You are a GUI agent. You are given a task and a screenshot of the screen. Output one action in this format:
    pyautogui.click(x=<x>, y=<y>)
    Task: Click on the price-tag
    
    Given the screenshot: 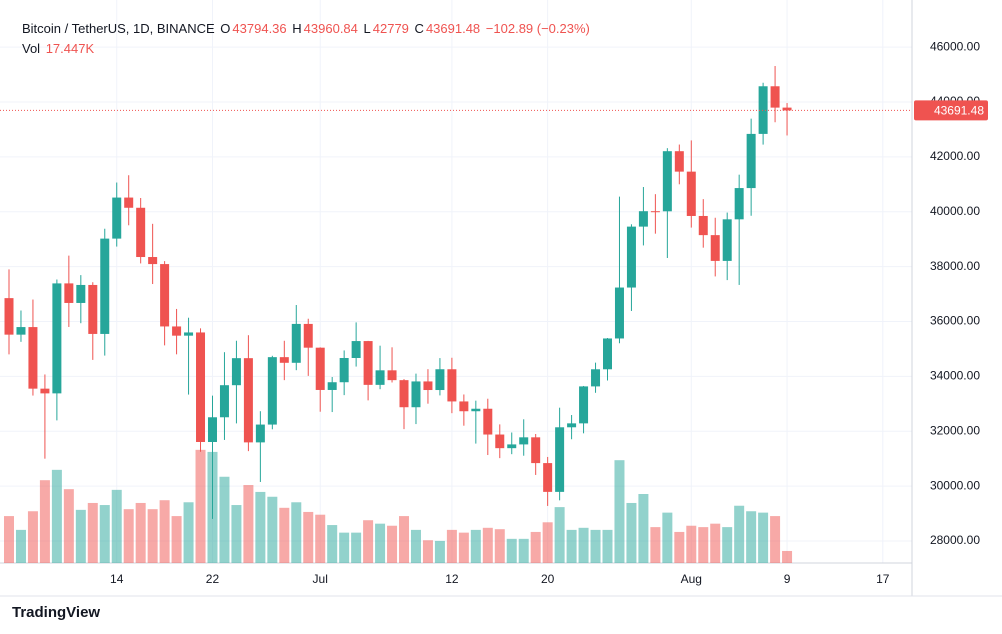 What is the action you would take?
    pyautogui.click(x=951, y=110)
    